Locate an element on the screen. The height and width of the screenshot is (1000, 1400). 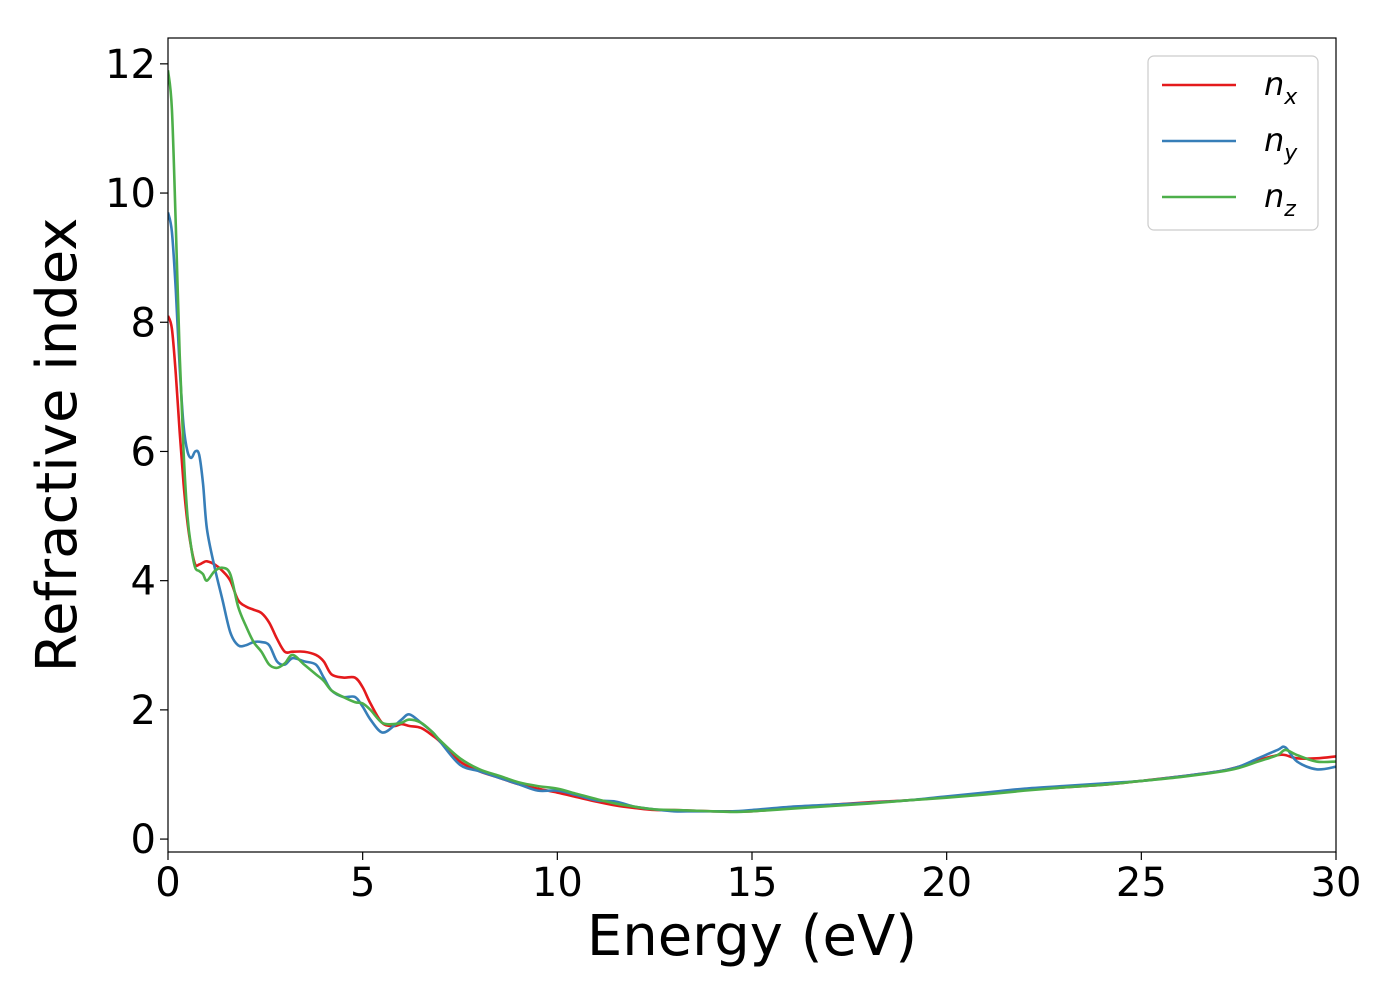
x-tick-label: 30 is located at coordinates (1336, 883).